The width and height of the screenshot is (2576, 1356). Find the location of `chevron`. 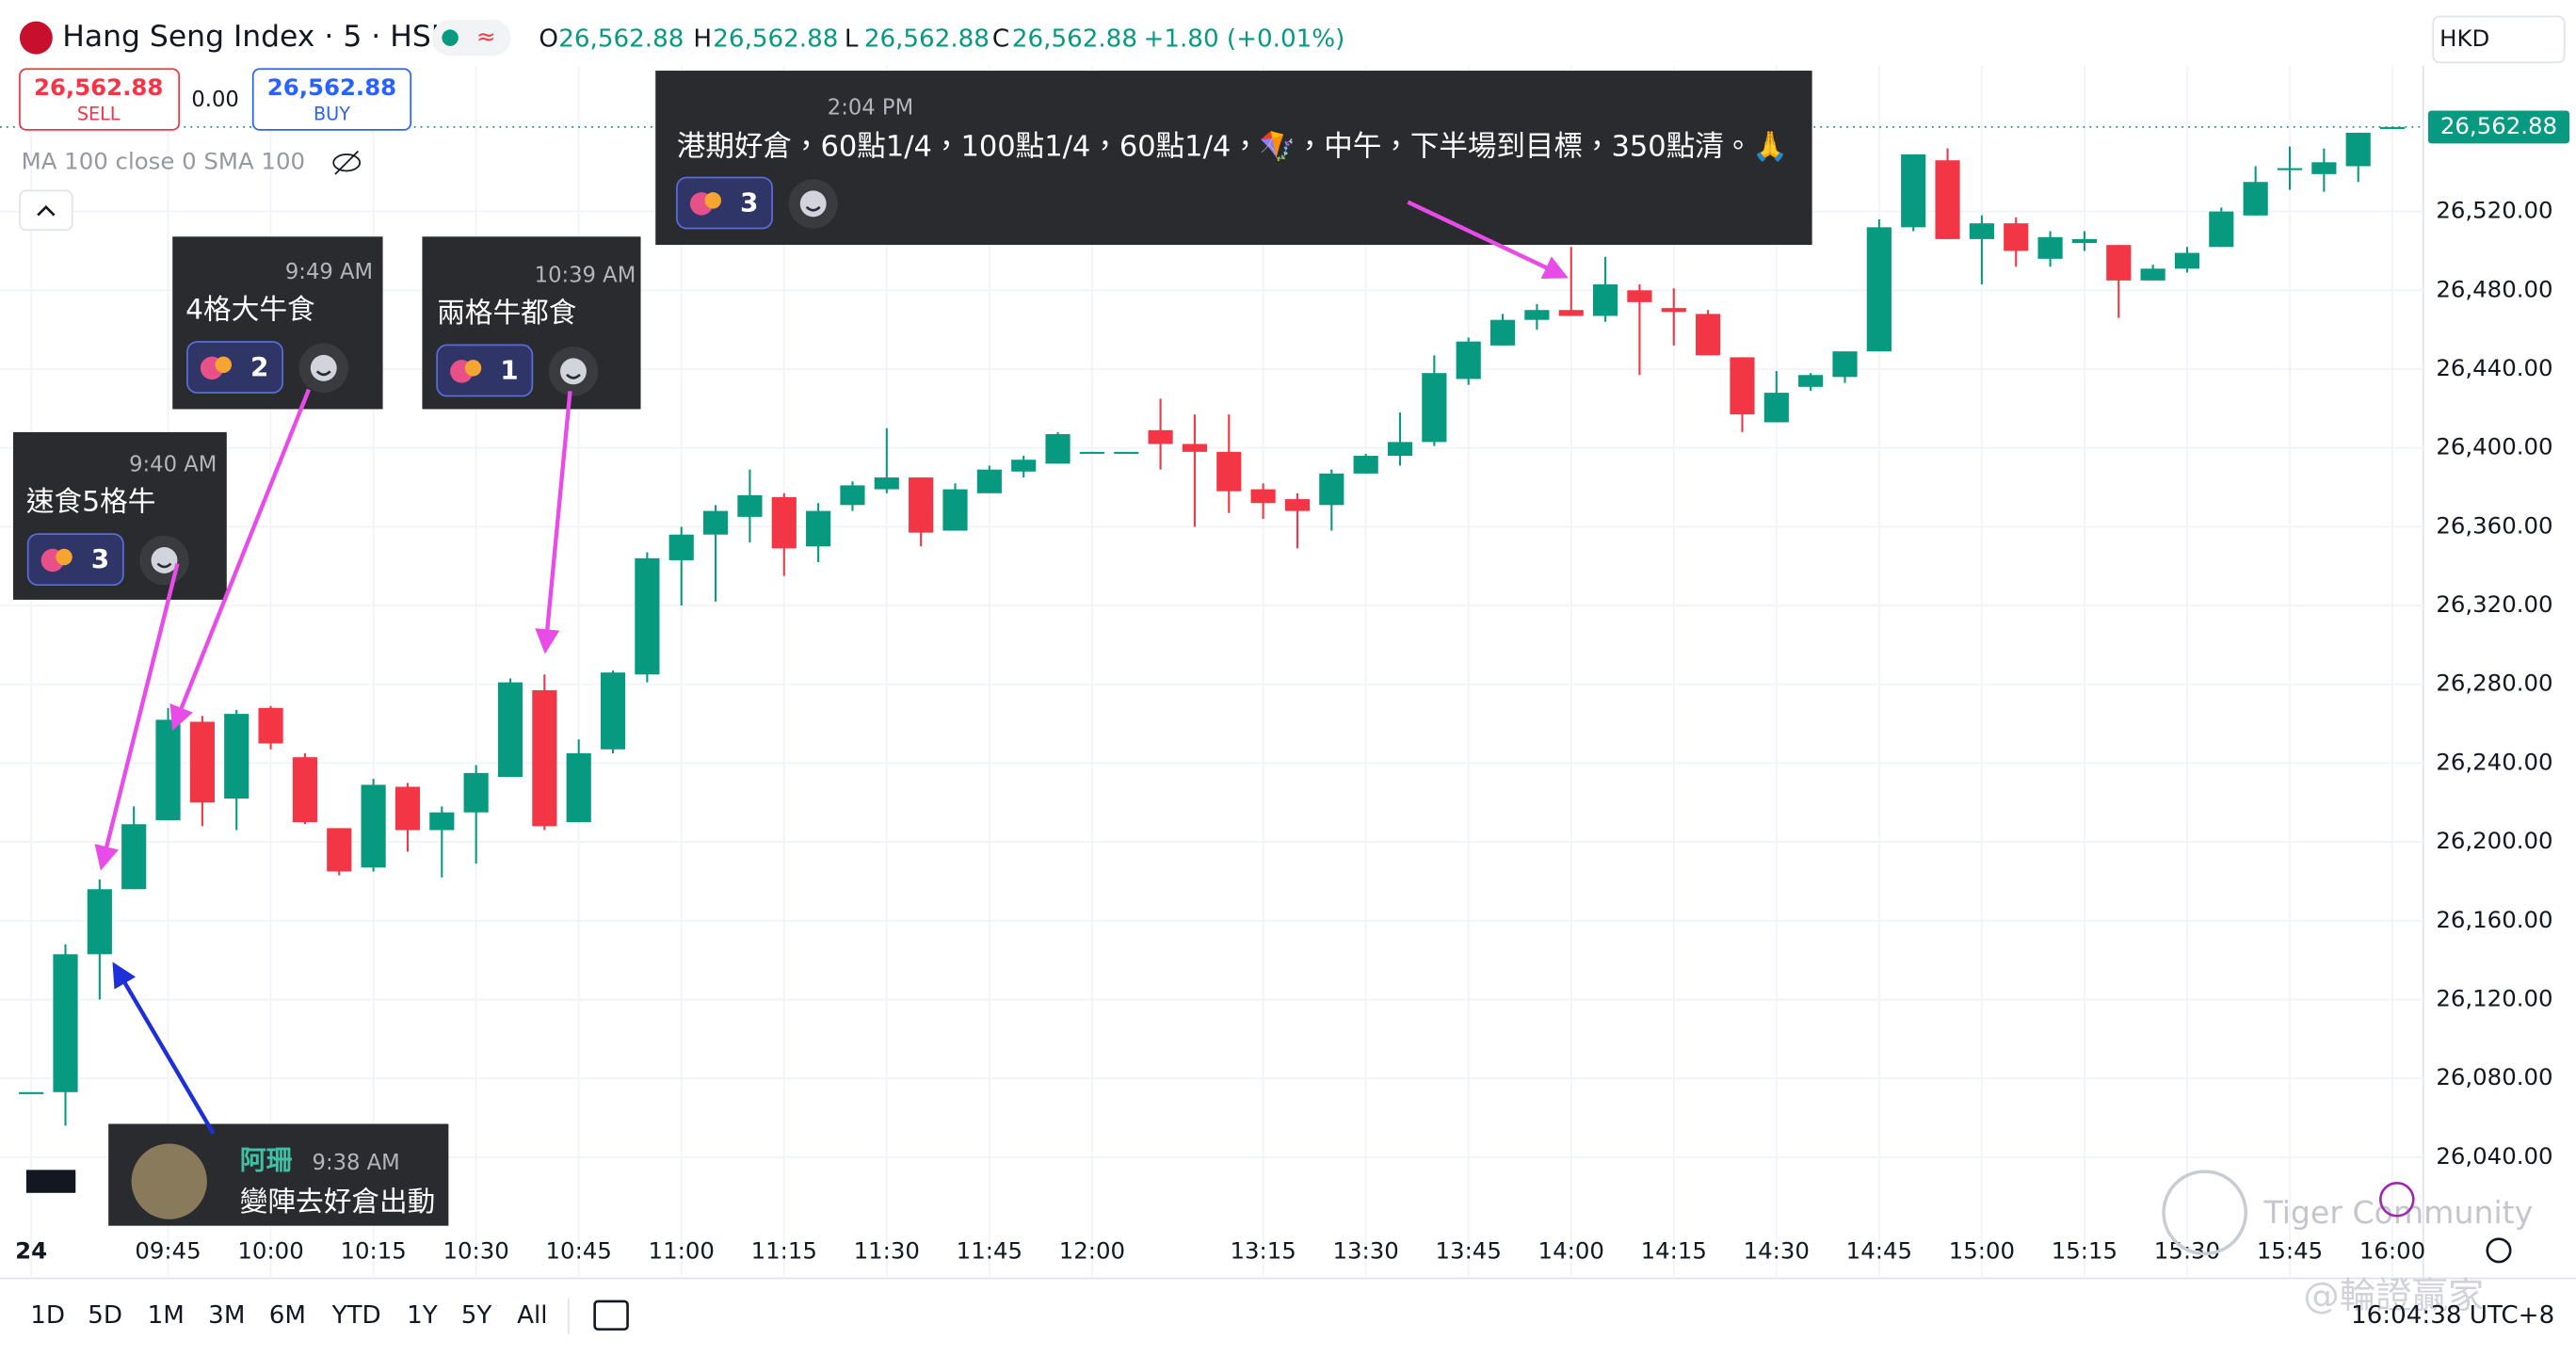

chevron is located at coordinates (46, 211).